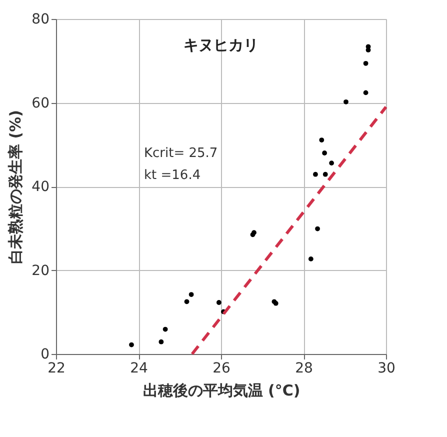 This screenshot has height=437, width=447. I want to click on y-axis-title: 白未熟粒の発生率 (%), so click(15, 187).